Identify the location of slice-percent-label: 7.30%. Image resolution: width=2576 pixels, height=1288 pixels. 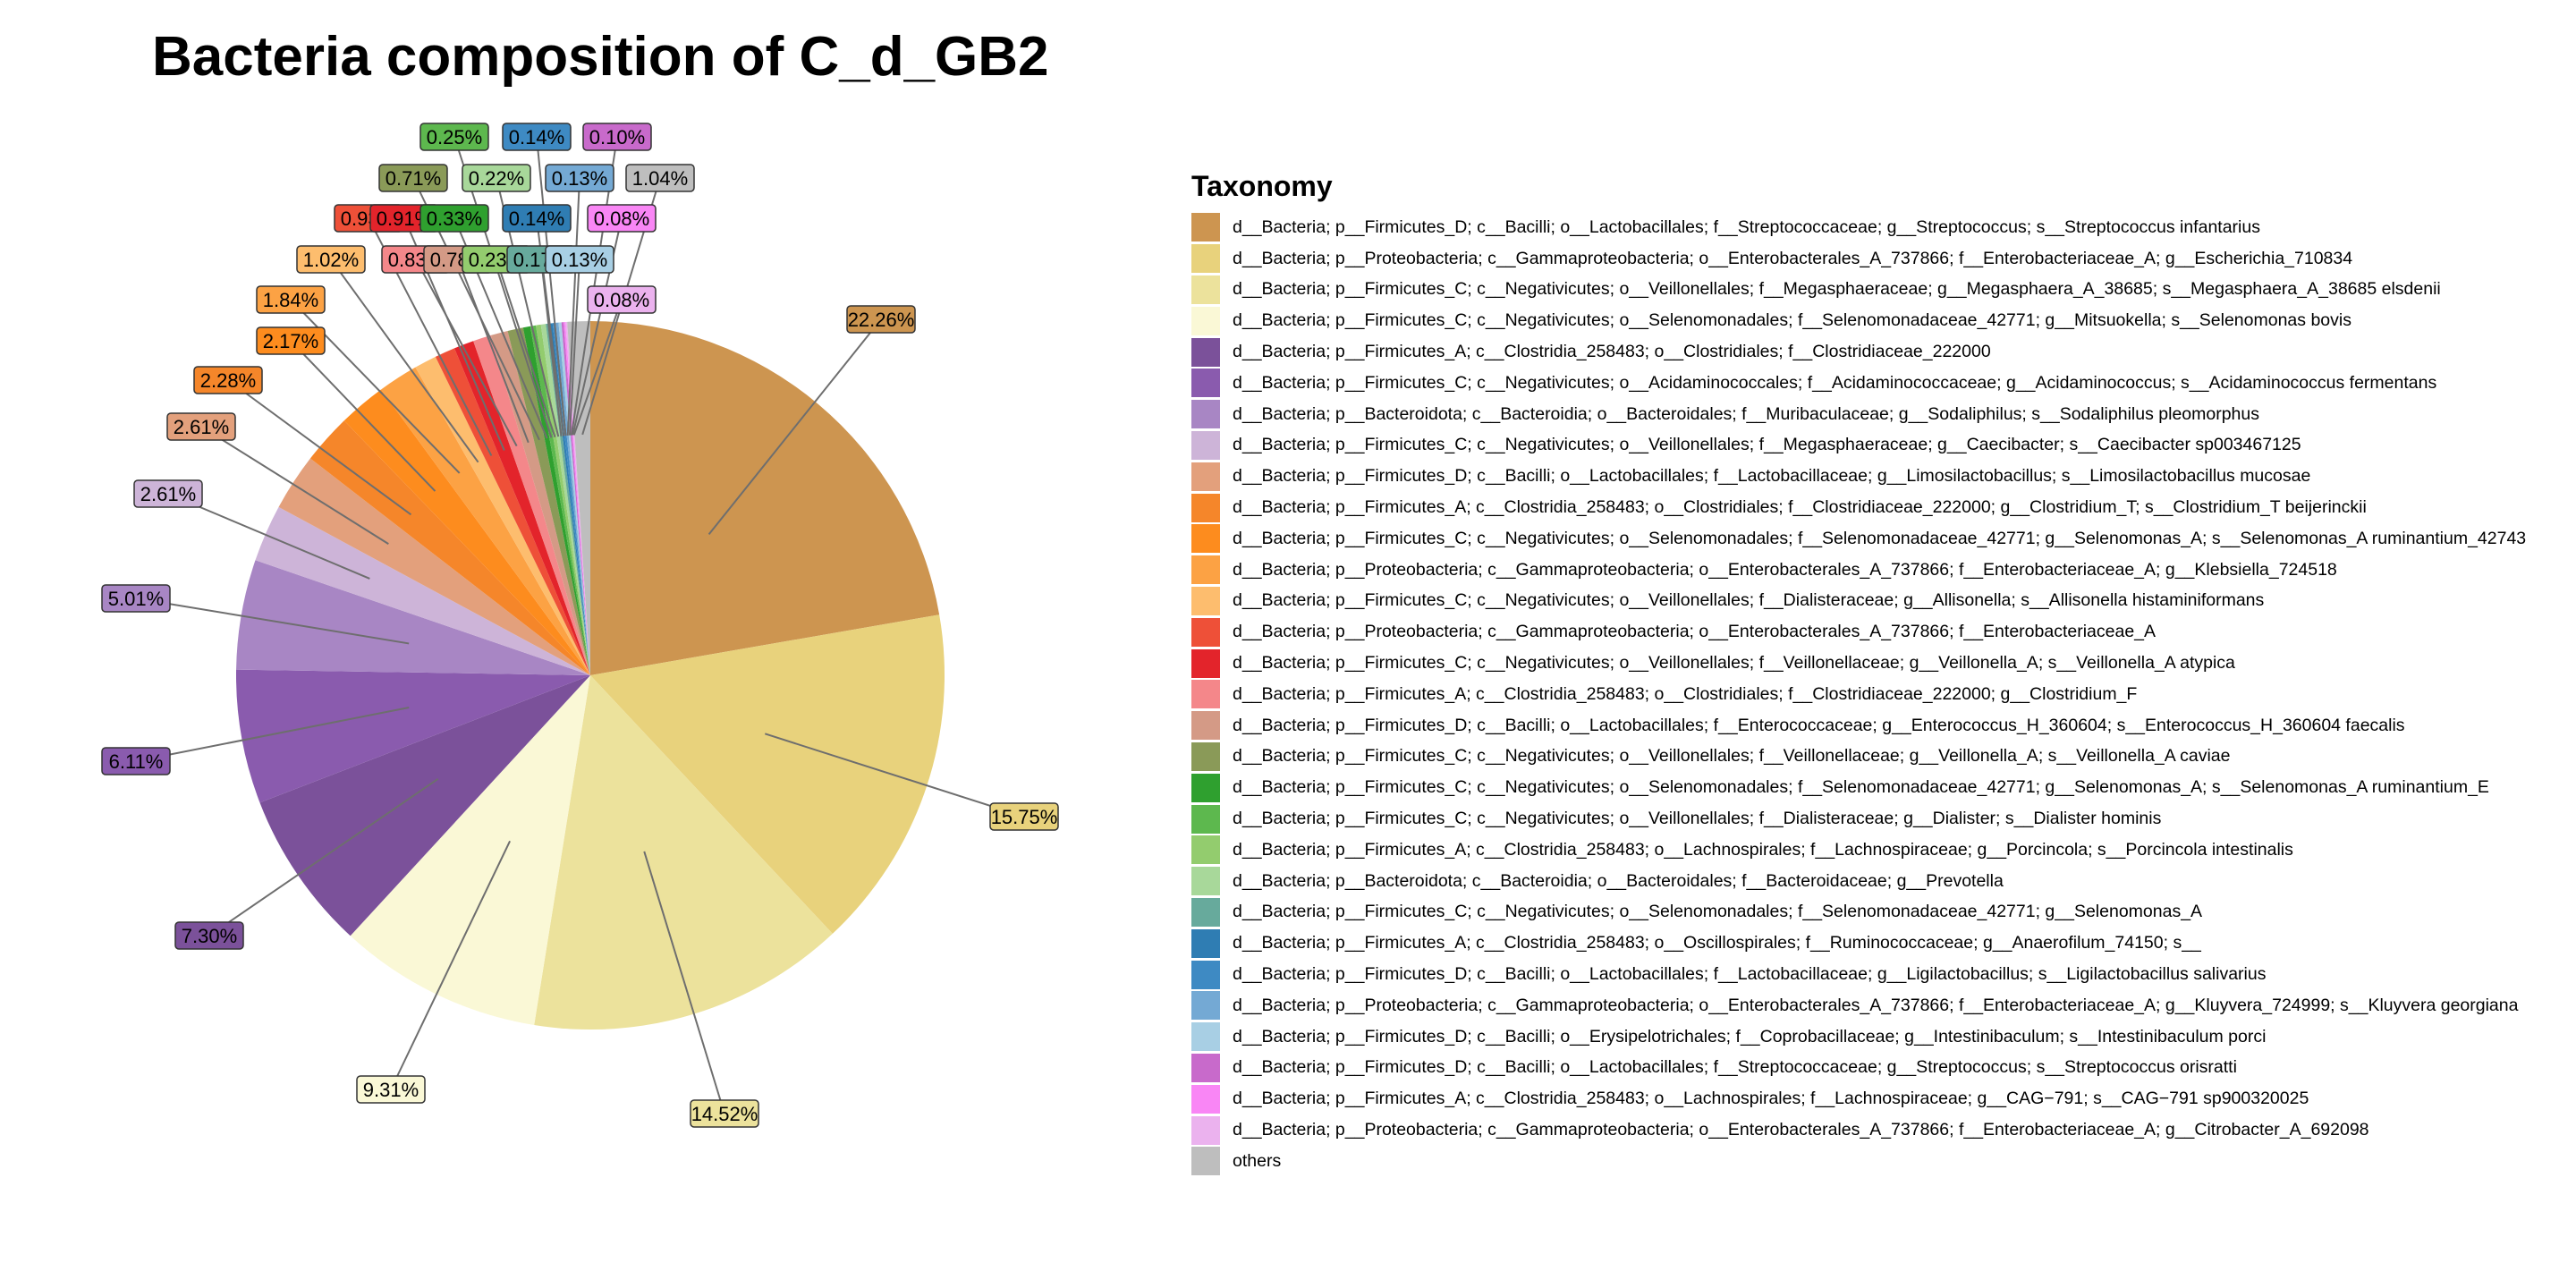
(209, 935).